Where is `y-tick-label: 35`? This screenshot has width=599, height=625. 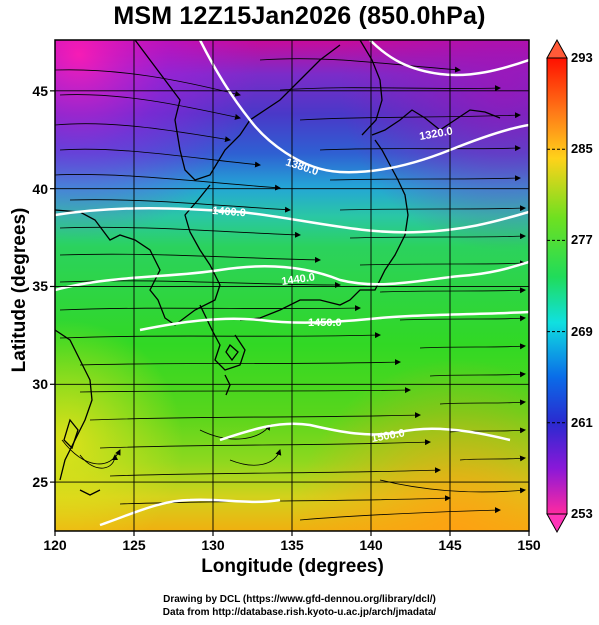
y-tick-label: 35 is located at coordinates (40, 286).